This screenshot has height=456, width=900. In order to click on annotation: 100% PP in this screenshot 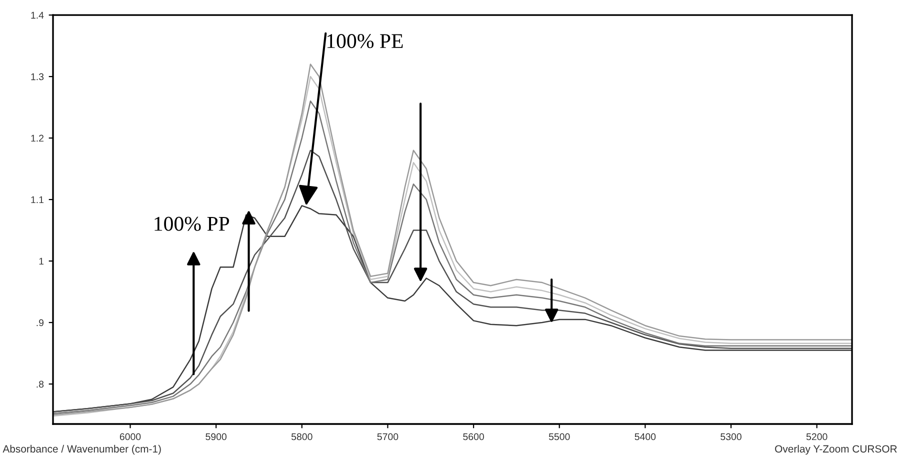, I will do `click(192, 223)`.